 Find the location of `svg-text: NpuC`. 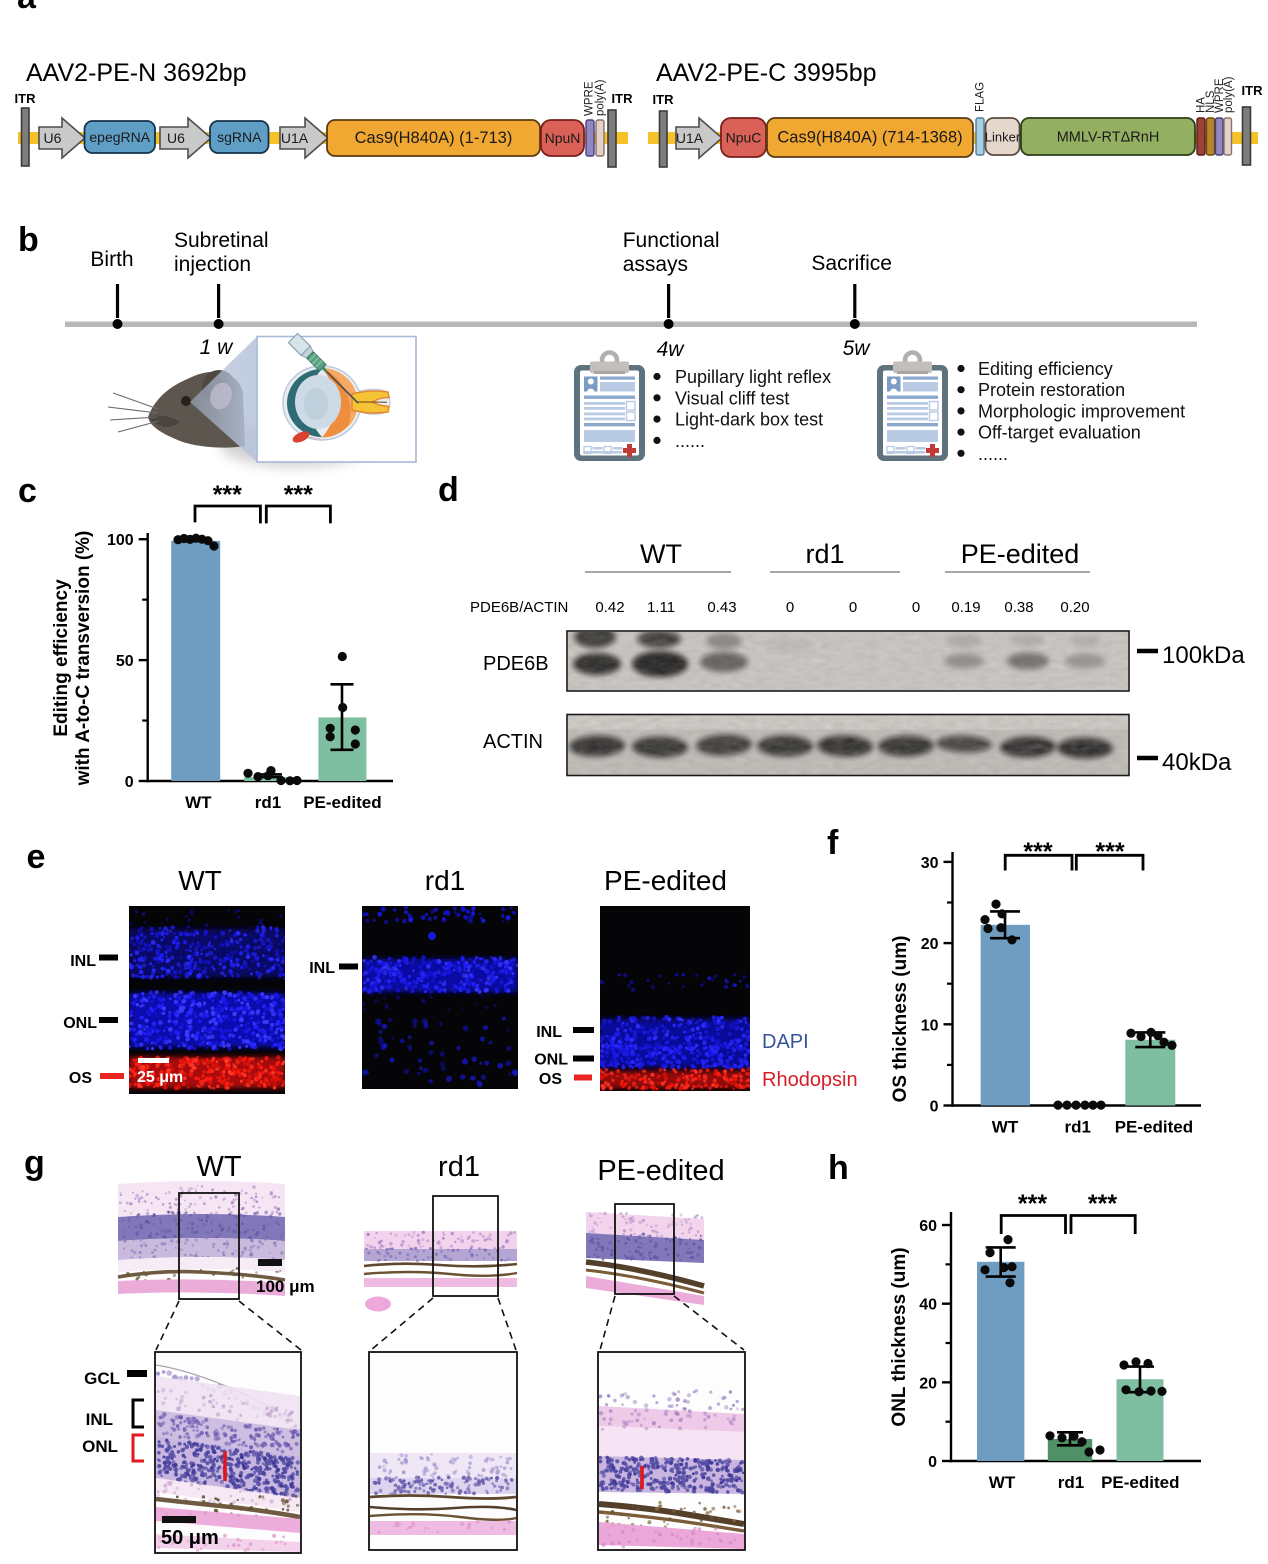

svg-text: NpuC is located at coordinates (744, 138).